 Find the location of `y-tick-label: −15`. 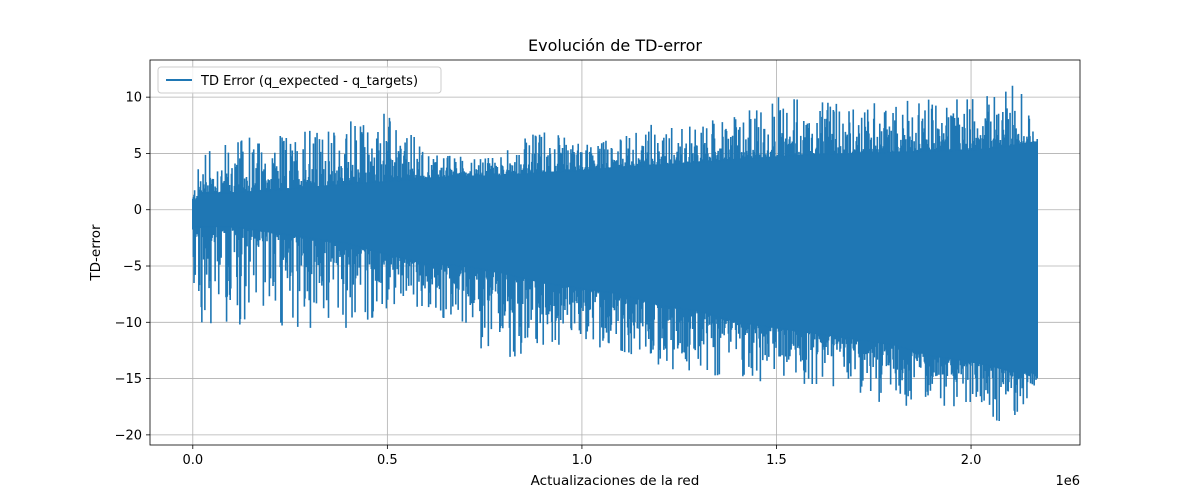

y-tick-label: −15 is located at coordinates (128, 379).